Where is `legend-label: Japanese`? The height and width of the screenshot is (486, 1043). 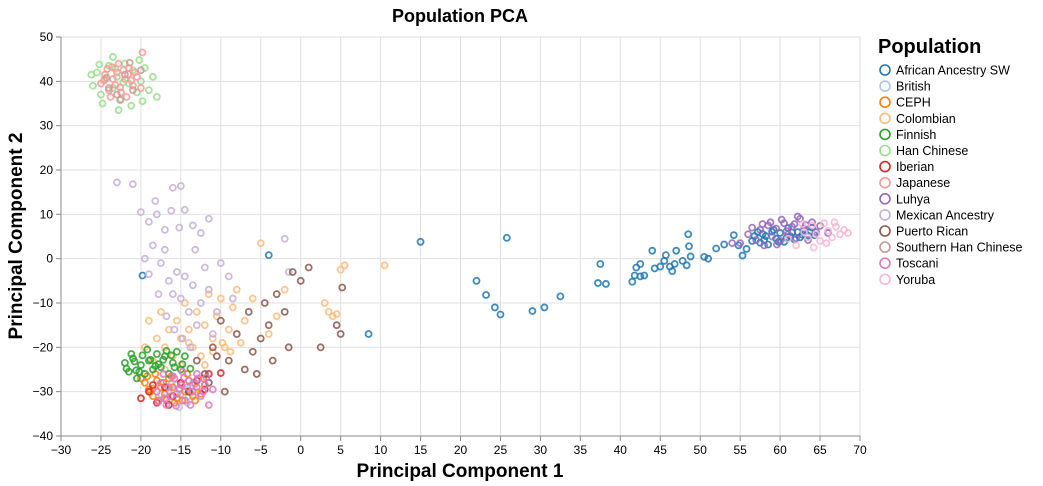
legend-label: Japanese is located at coordinates (923, 183).